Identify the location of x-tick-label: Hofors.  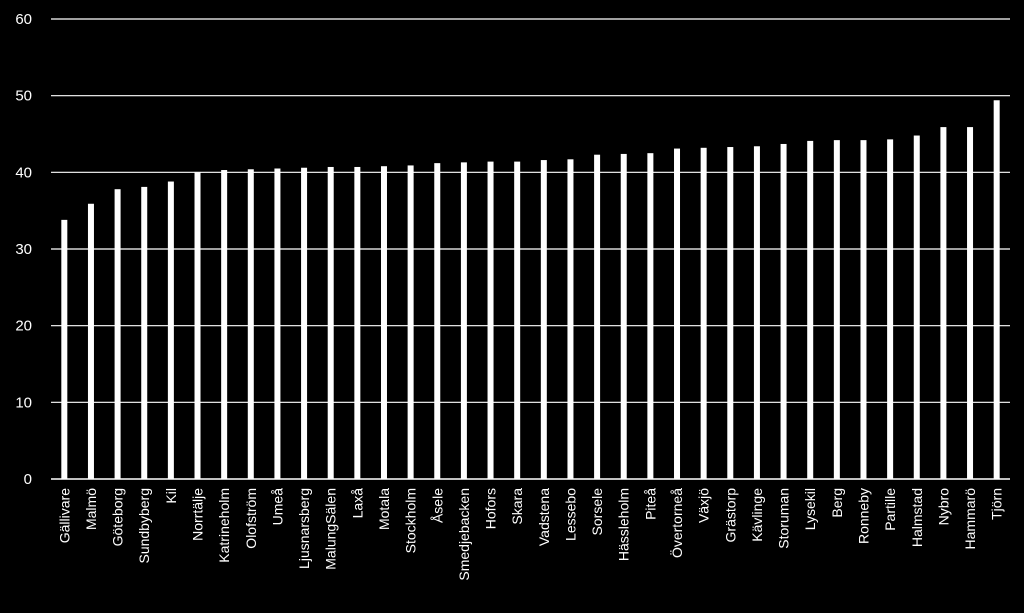
(491, 508).